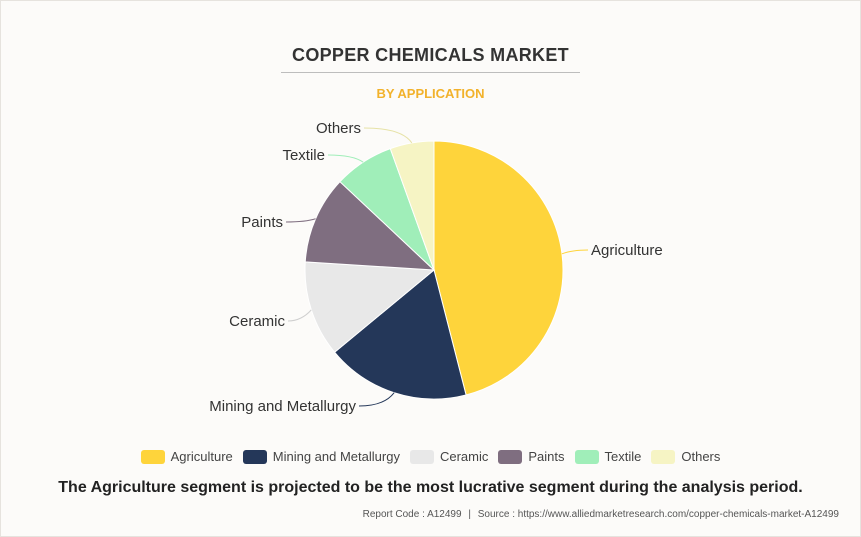  What do you see at coordinates (300, 220) in the screenshot?
I see `leader-line-paints` at bounding box center [300, 220].